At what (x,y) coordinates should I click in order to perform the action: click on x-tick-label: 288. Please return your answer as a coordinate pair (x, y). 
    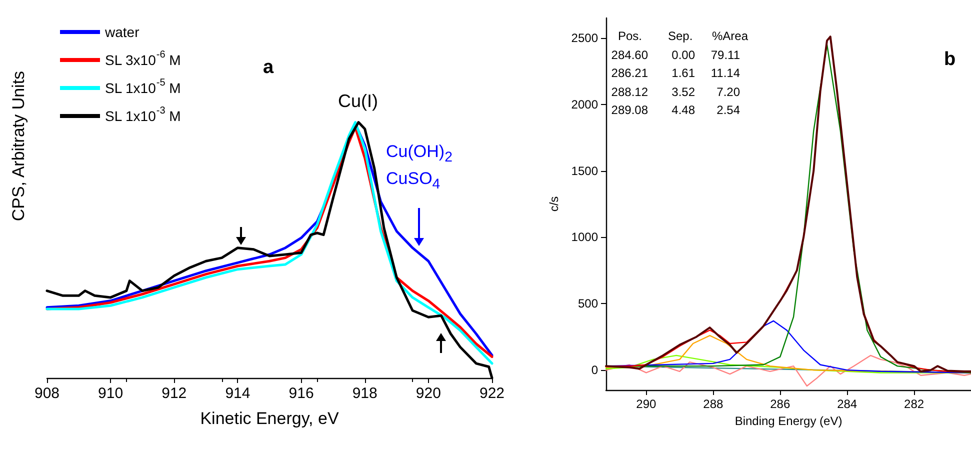
    Looking at the image, I should click on (713, 404).